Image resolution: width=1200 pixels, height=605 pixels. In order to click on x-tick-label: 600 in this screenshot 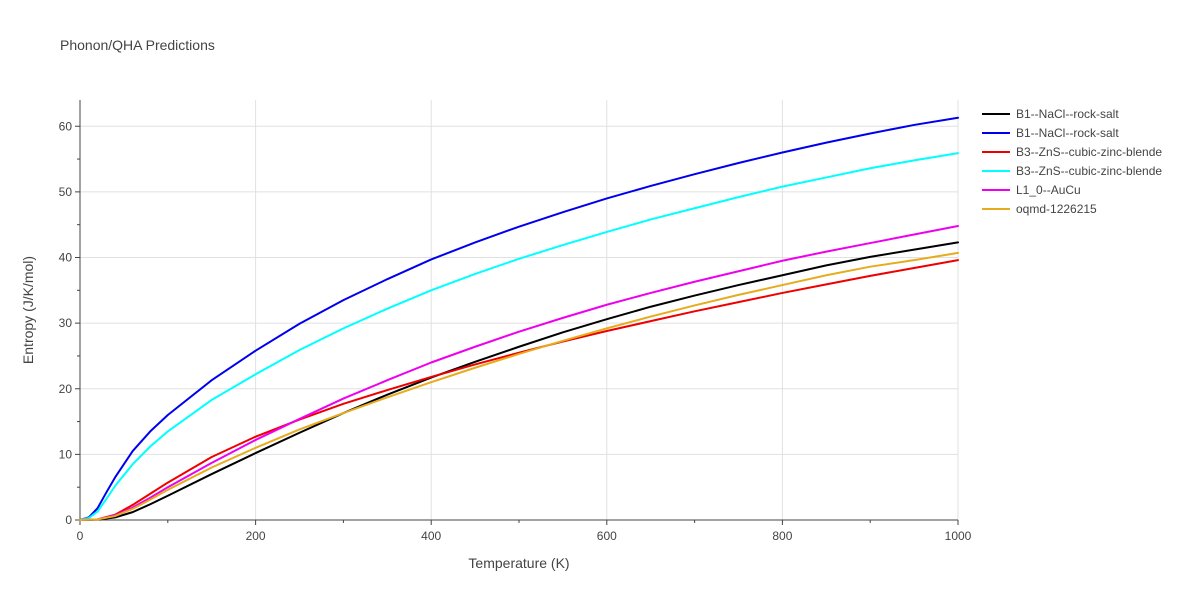, I will do `click(607, 536)`.